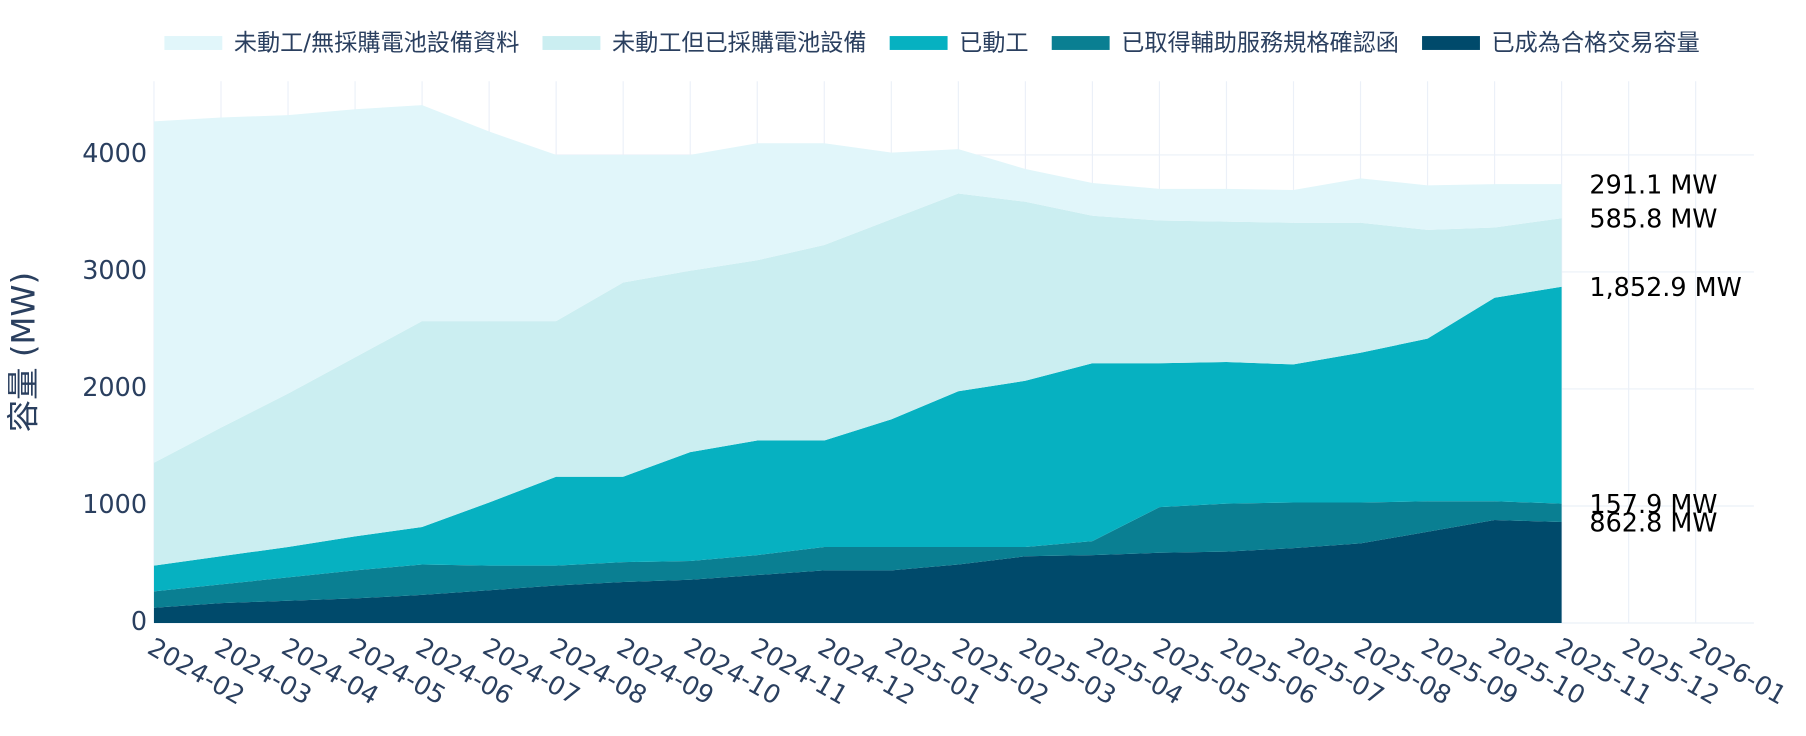 The width and height of the screenshot is (1806, 736). What do you see at coordinates (1596, 44) in the screenshot?
I see `legend-label: 已成為合格交易容量` at bounding box center [1596, 44].